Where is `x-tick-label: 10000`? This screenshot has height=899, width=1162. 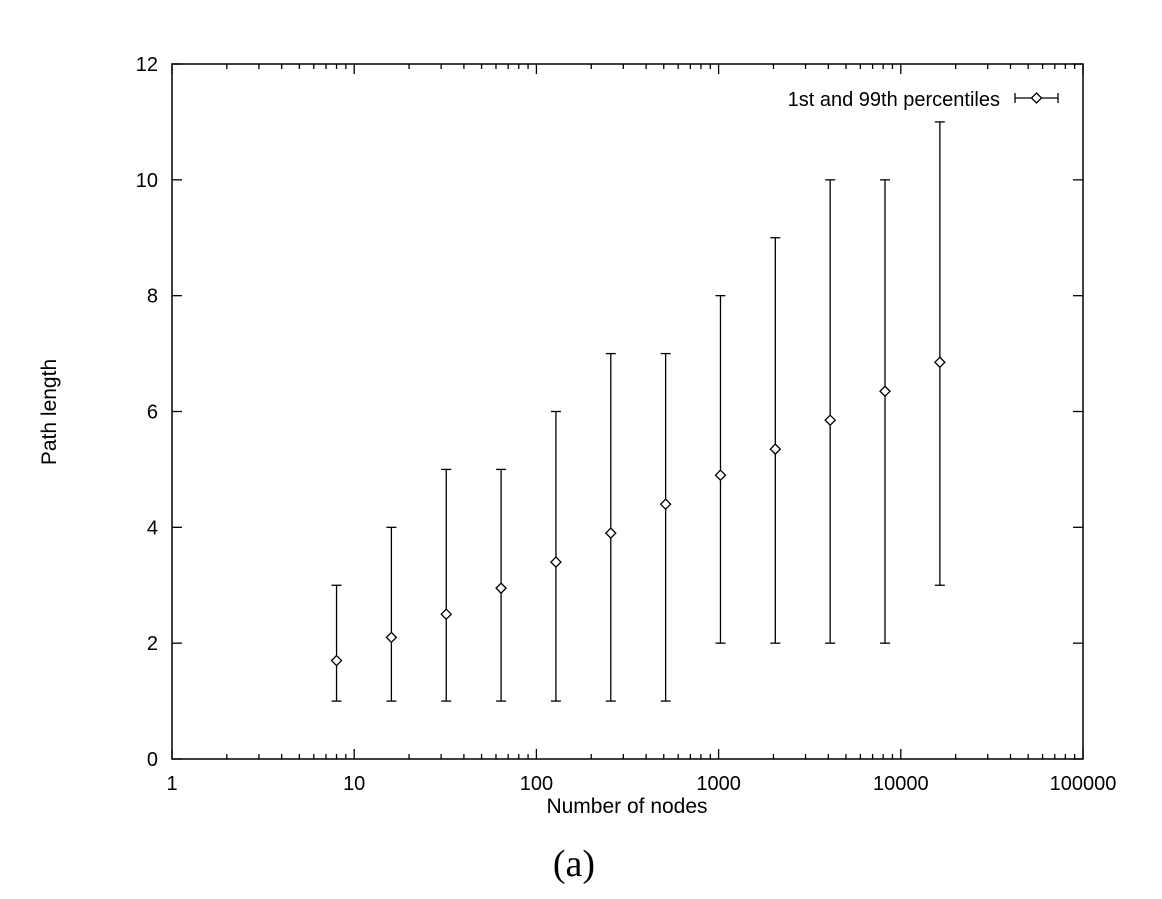 x-tick-label: 10000 is located at coordinates (901, 784).